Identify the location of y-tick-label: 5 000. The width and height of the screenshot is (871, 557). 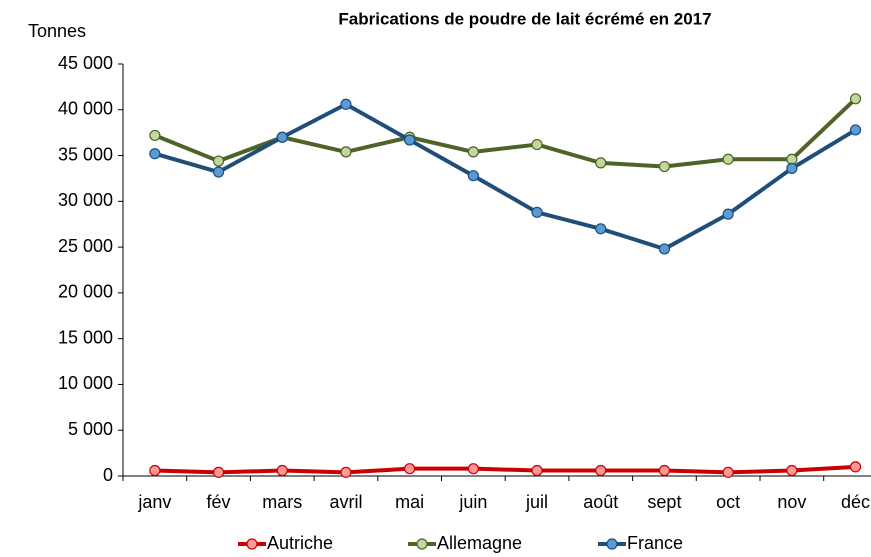
(90, 429).